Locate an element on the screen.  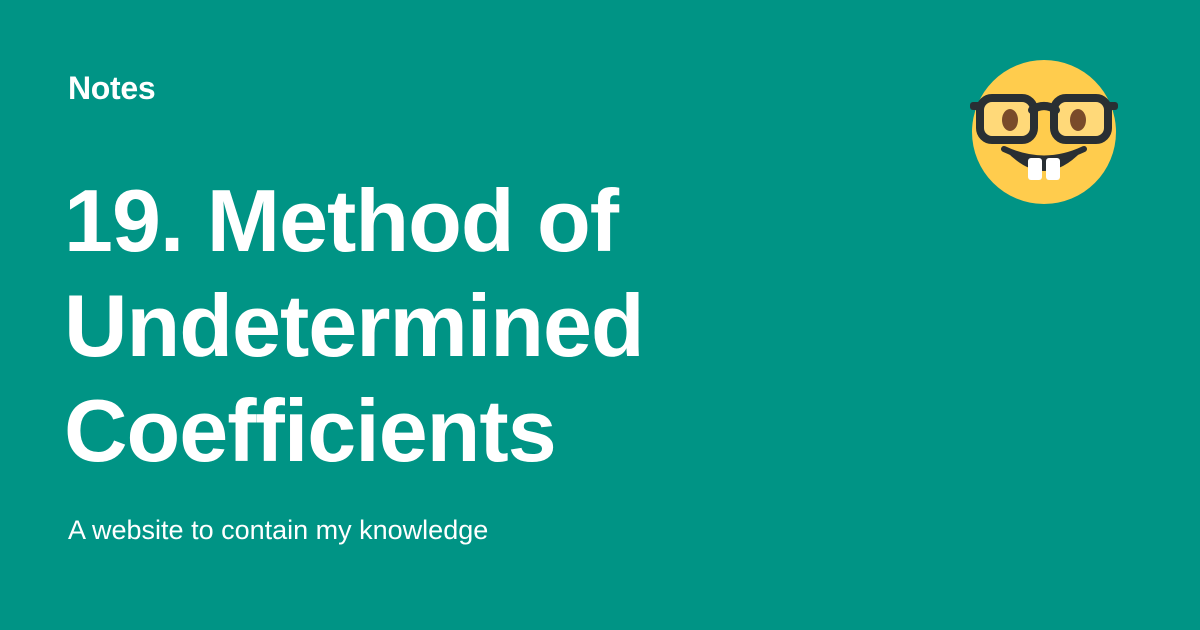
page-title-line-2: Undetermined is located at coordinates (354, 325).